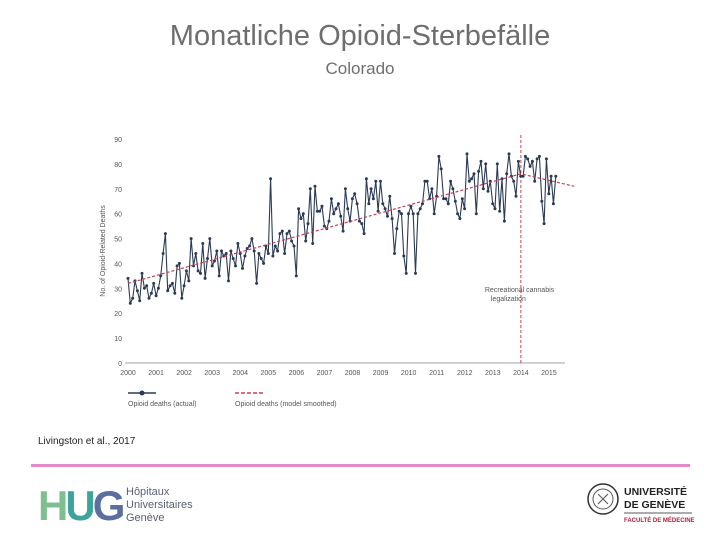 The width and height of the screenshot is (720, 540). I want to click on x-tick-label: 2013, so click(493, 373).